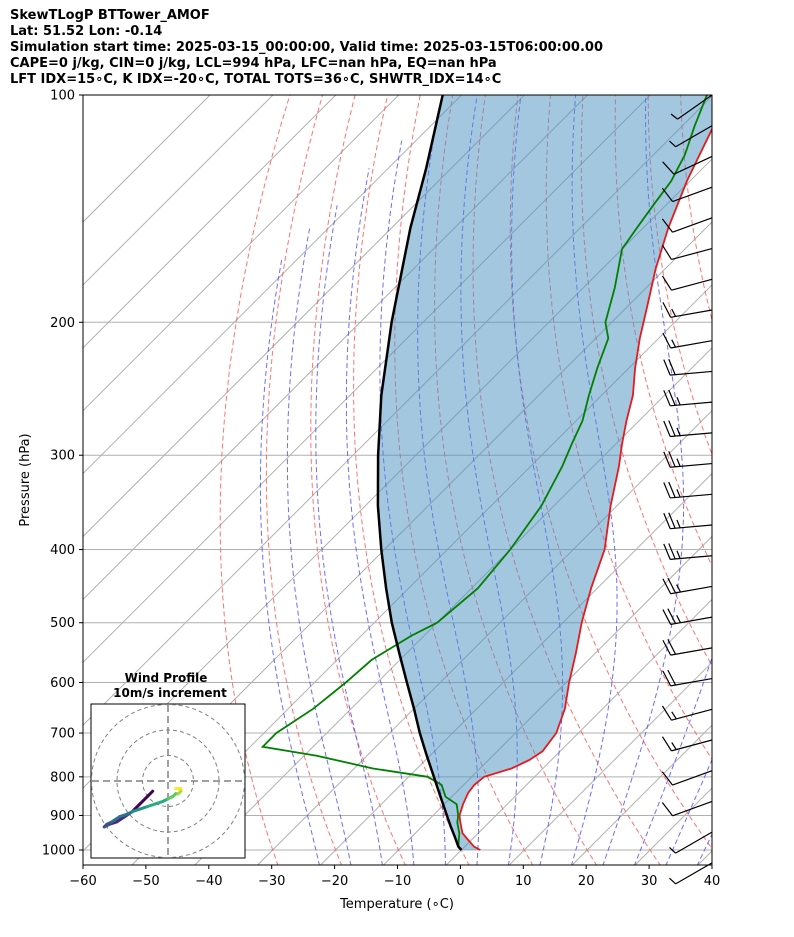  What do you see at coordinates (397, 881) in the screenshot?
I see `x-tick-label: −10` at bounding box center [397, 881].